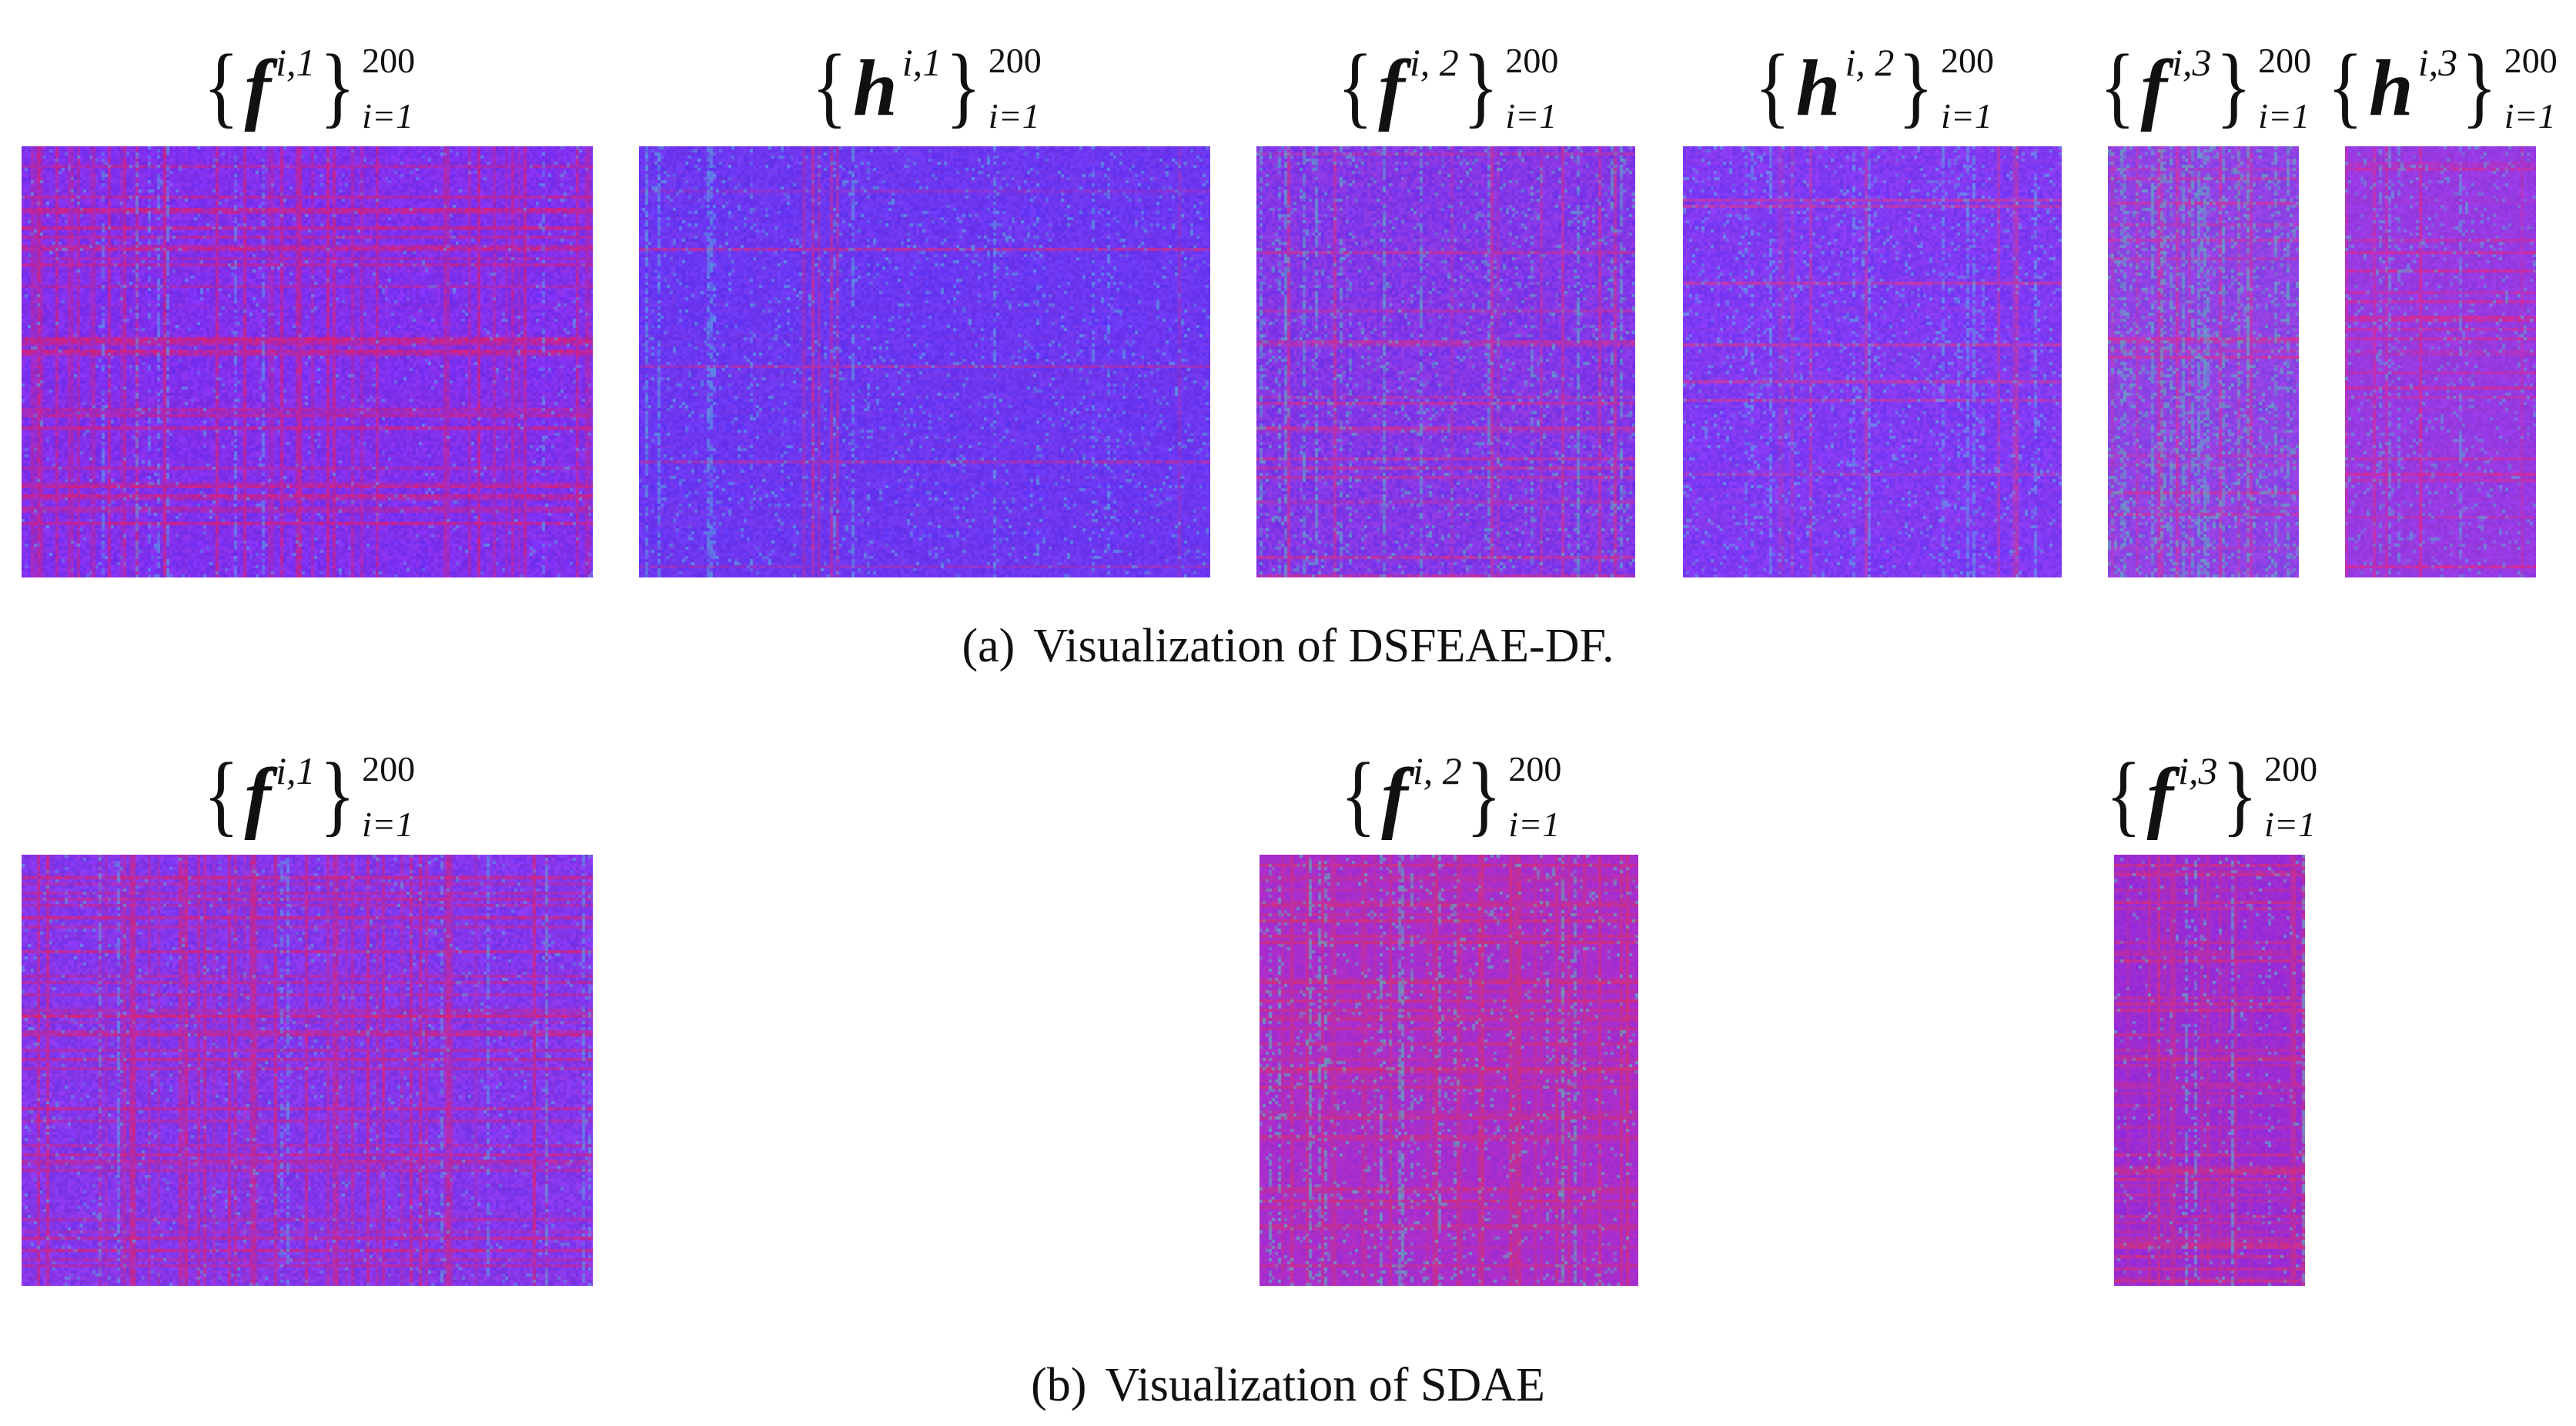  What do you see at coordinates (2443, 85) in the screenshot?
I see `figure-label: { h i,3 } 200 i=1` at bounding box center [2443, 85].